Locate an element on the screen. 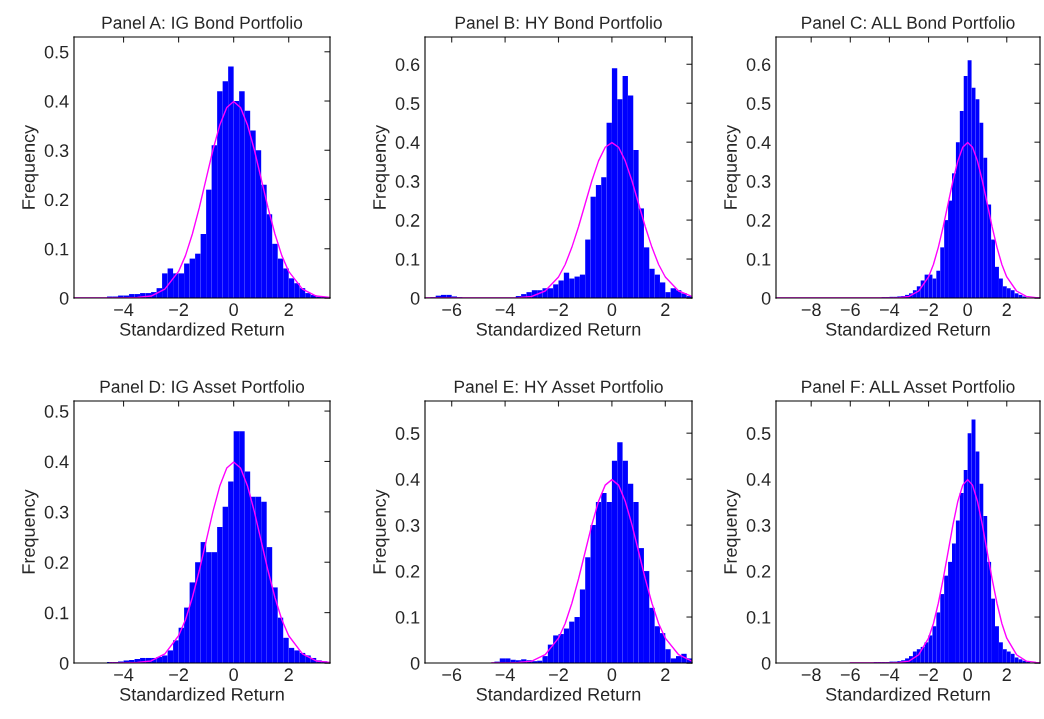  chart-title: Panel D: IG Asset Portfolio is located at coordinates (202, 386).